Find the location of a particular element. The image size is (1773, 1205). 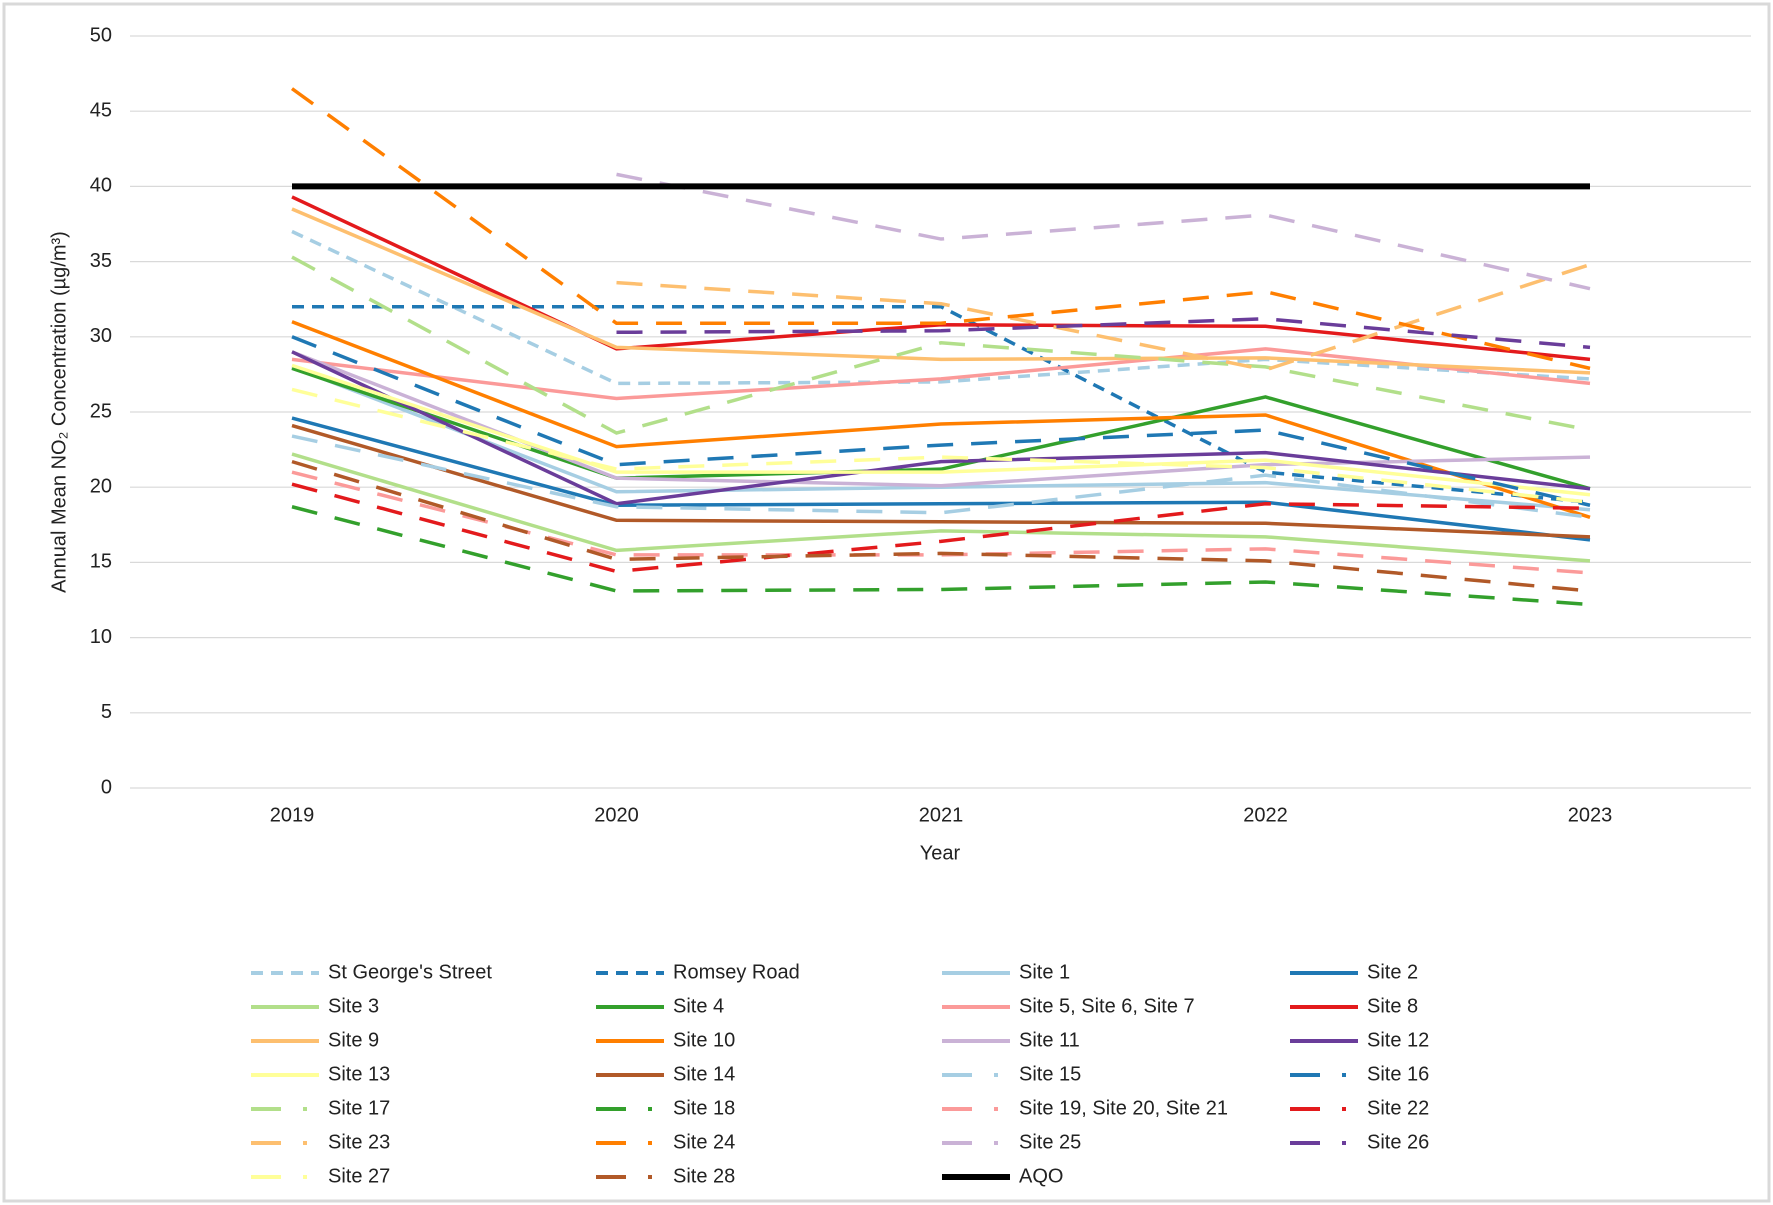

y-tick-label: 15 is located at coordinates (101, 562).